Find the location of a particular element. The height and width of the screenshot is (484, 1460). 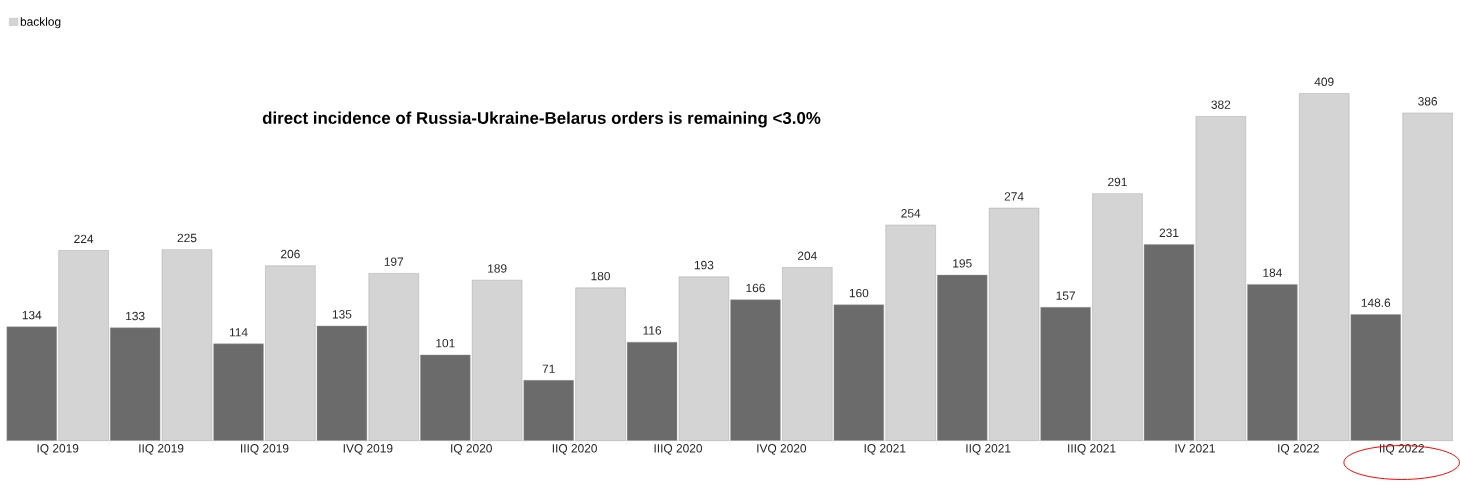

x-tick-label: IIQ 2021 is located at coordinates (988, 449).